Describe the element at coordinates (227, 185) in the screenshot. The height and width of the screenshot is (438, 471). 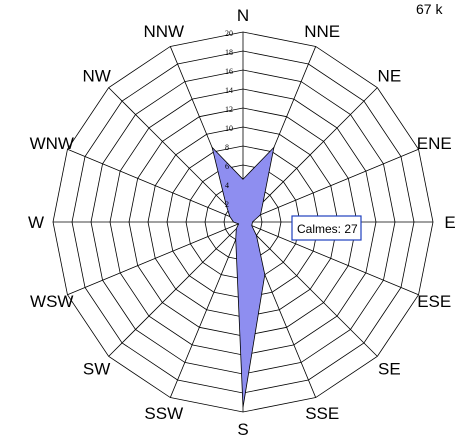
I see `tick-label: 4` at that location.